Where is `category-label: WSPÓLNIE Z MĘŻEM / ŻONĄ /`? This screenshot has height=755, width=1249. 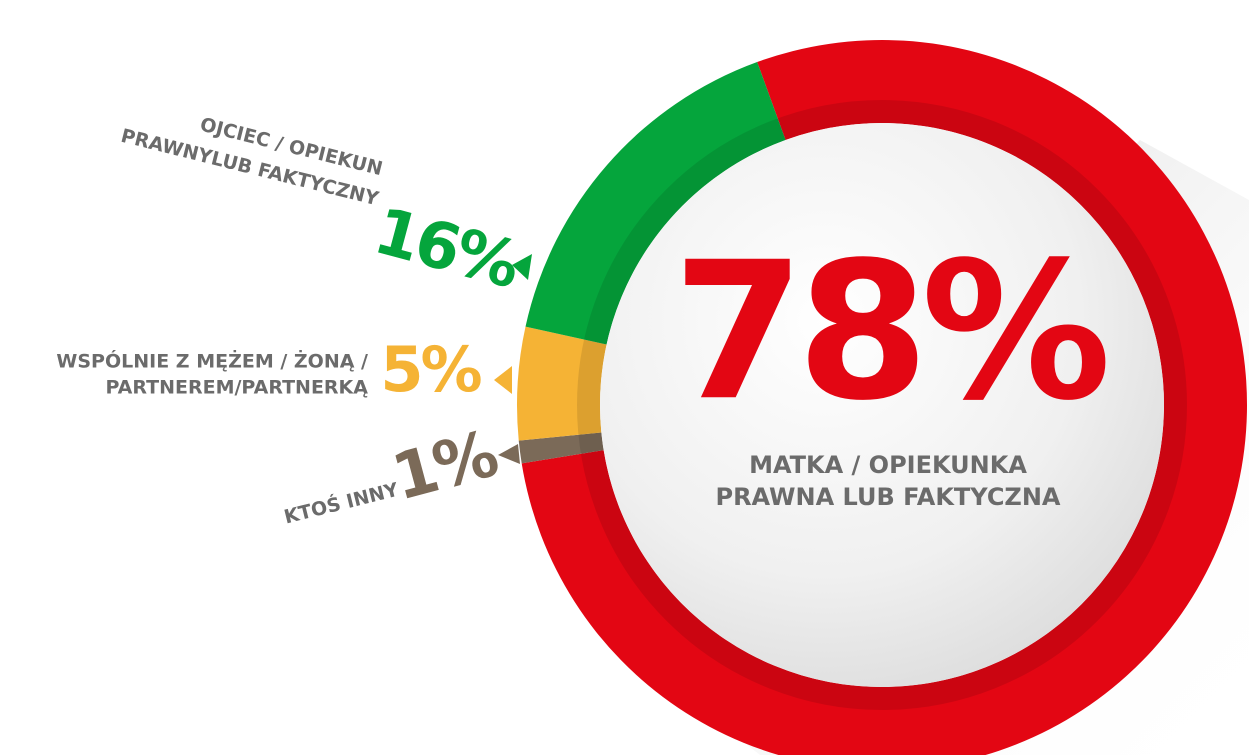
category-label: WSPÓLNIE Z MĘŻEM / ŻONĄ / is located at coordinates (212, 361).